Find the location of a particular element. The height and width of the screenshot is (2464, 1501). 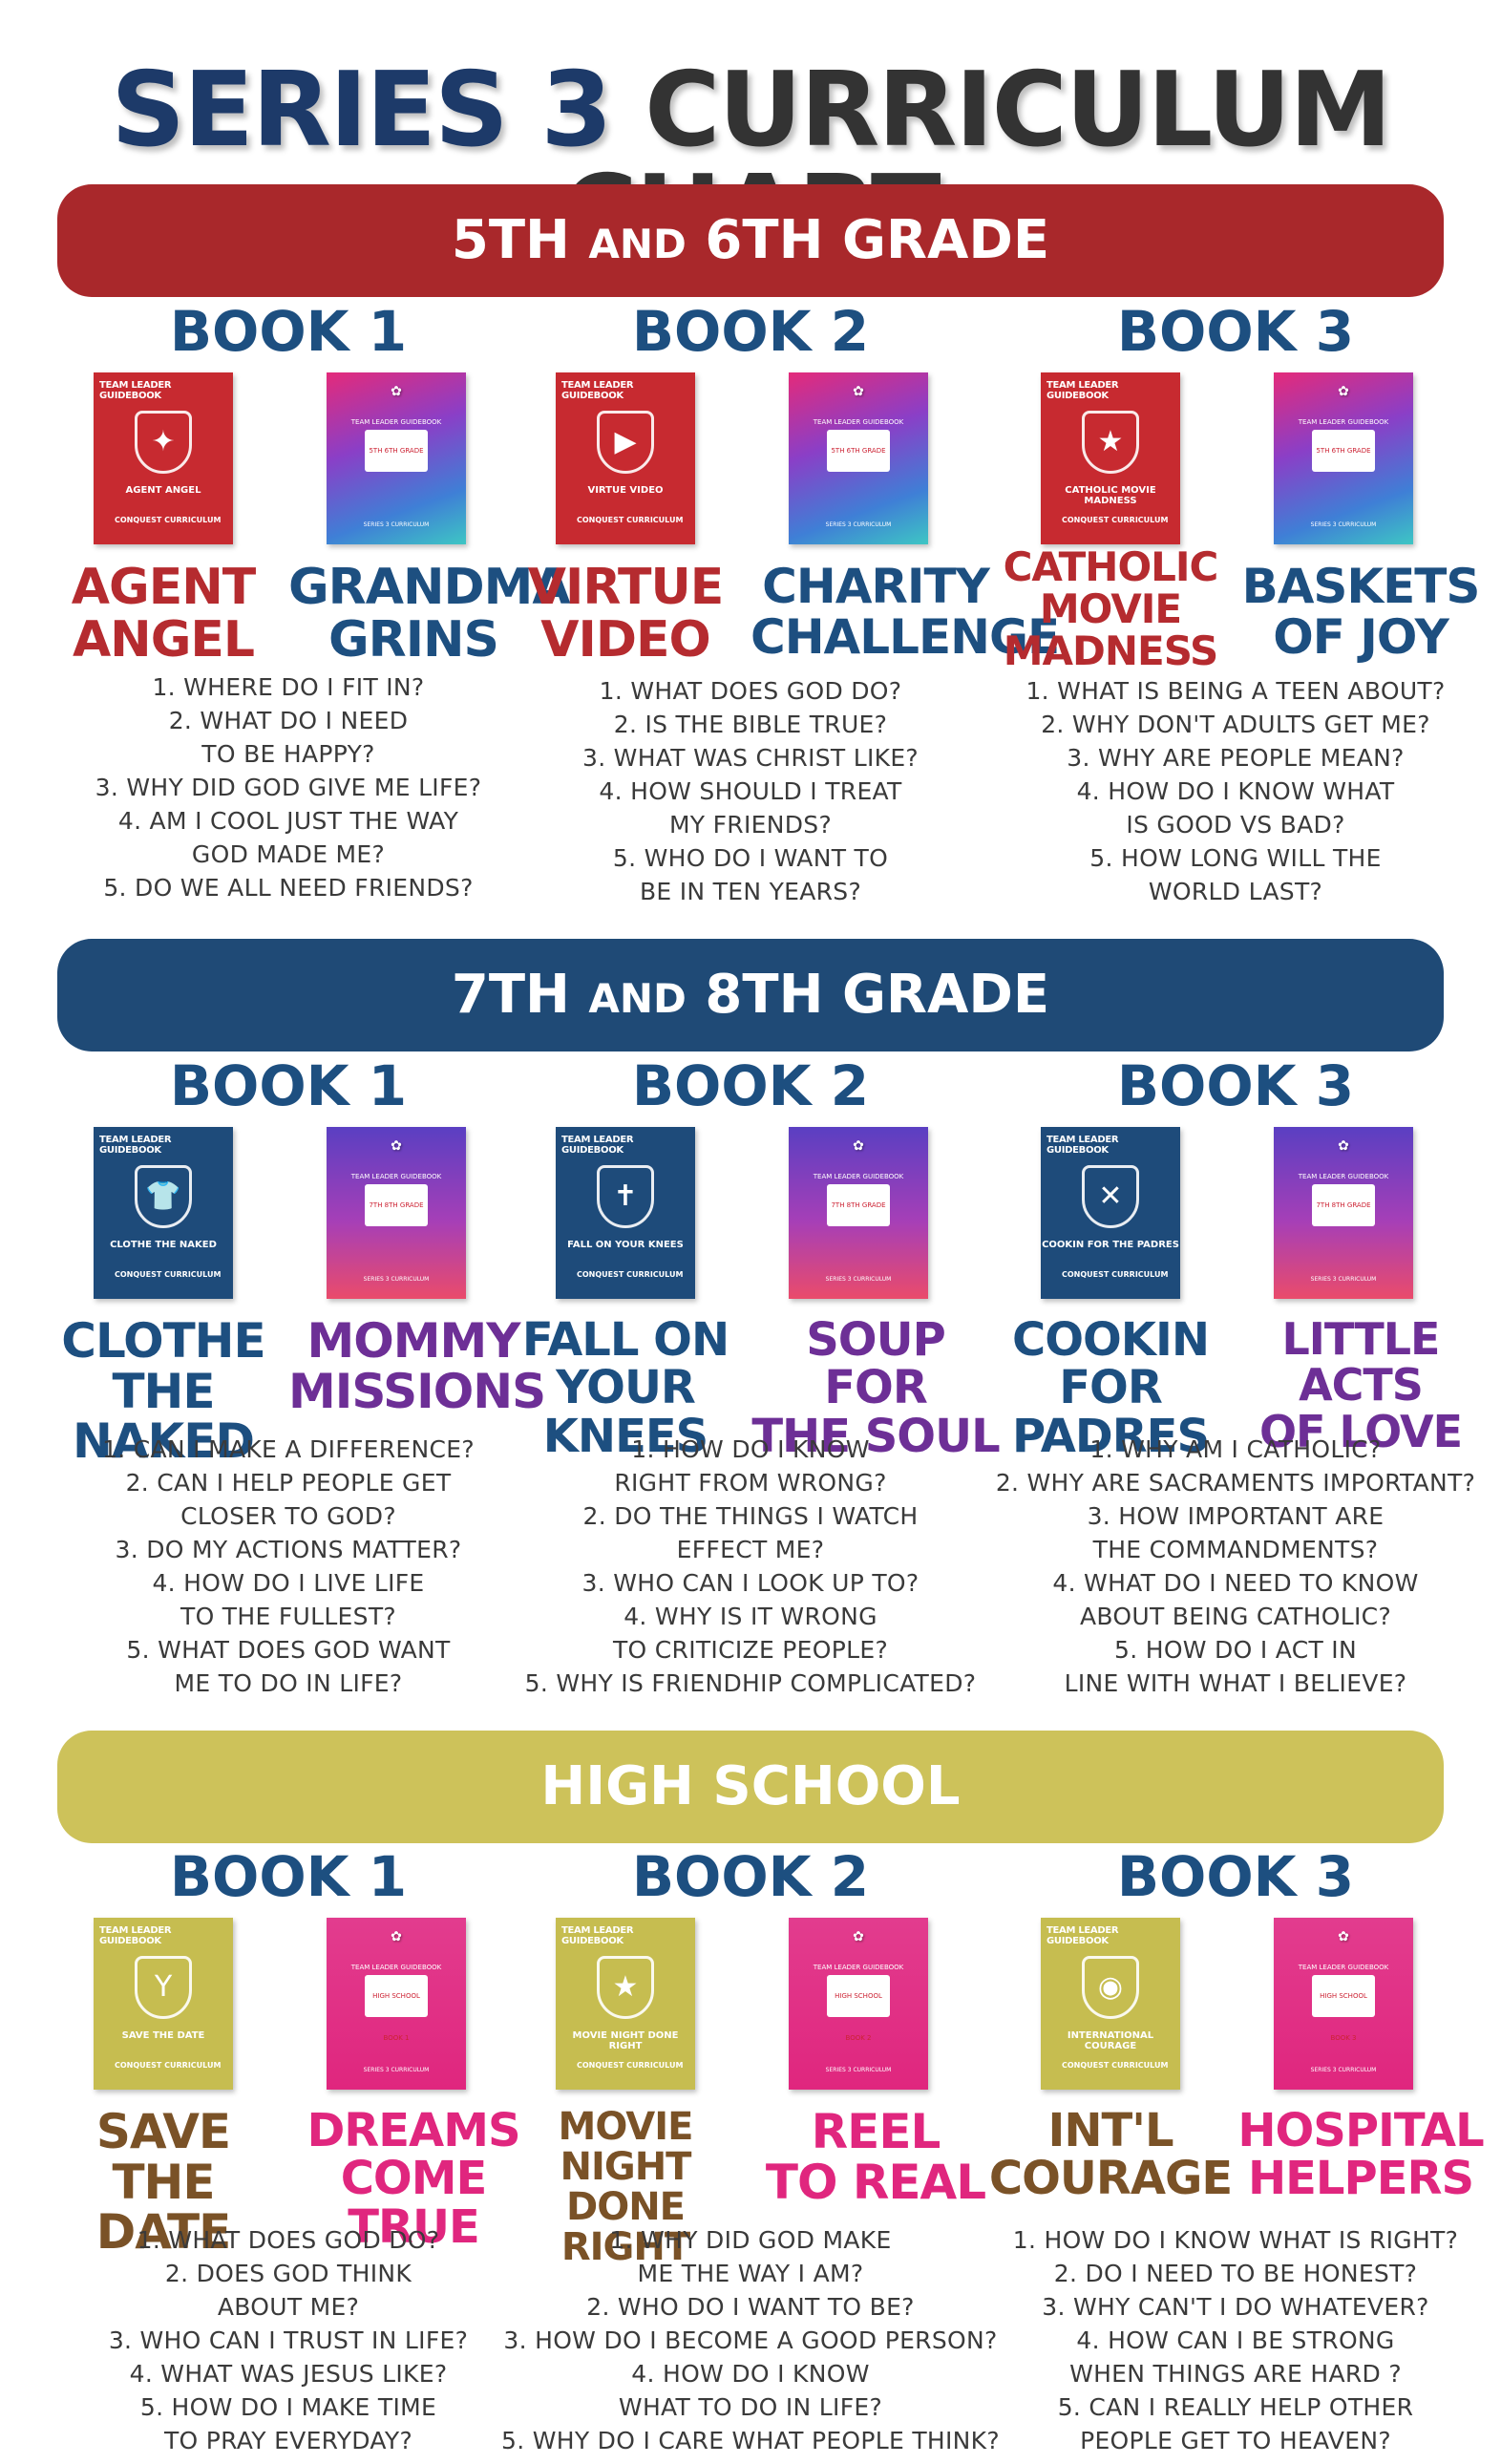

question: ME THE WAY I AM? is located at coordinates (751, 2273).